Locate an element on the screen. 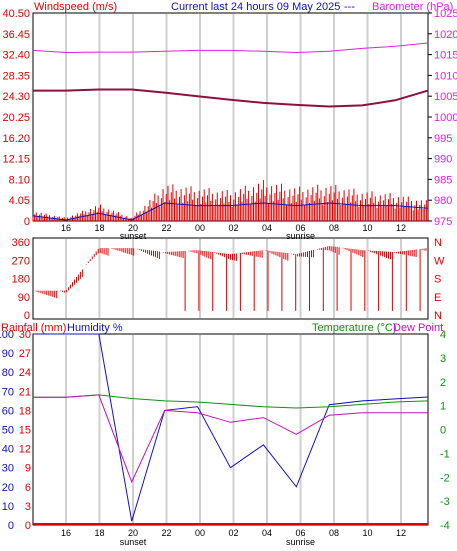  direction-tick-label: 0 is located at coordinates (27, 316).